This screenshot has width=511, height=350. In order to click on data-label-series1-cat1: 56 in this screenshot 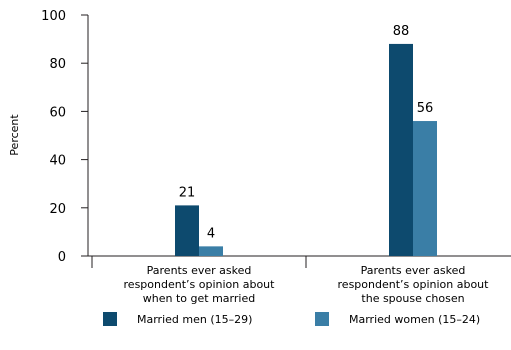, I will do `click(425, 108)`.